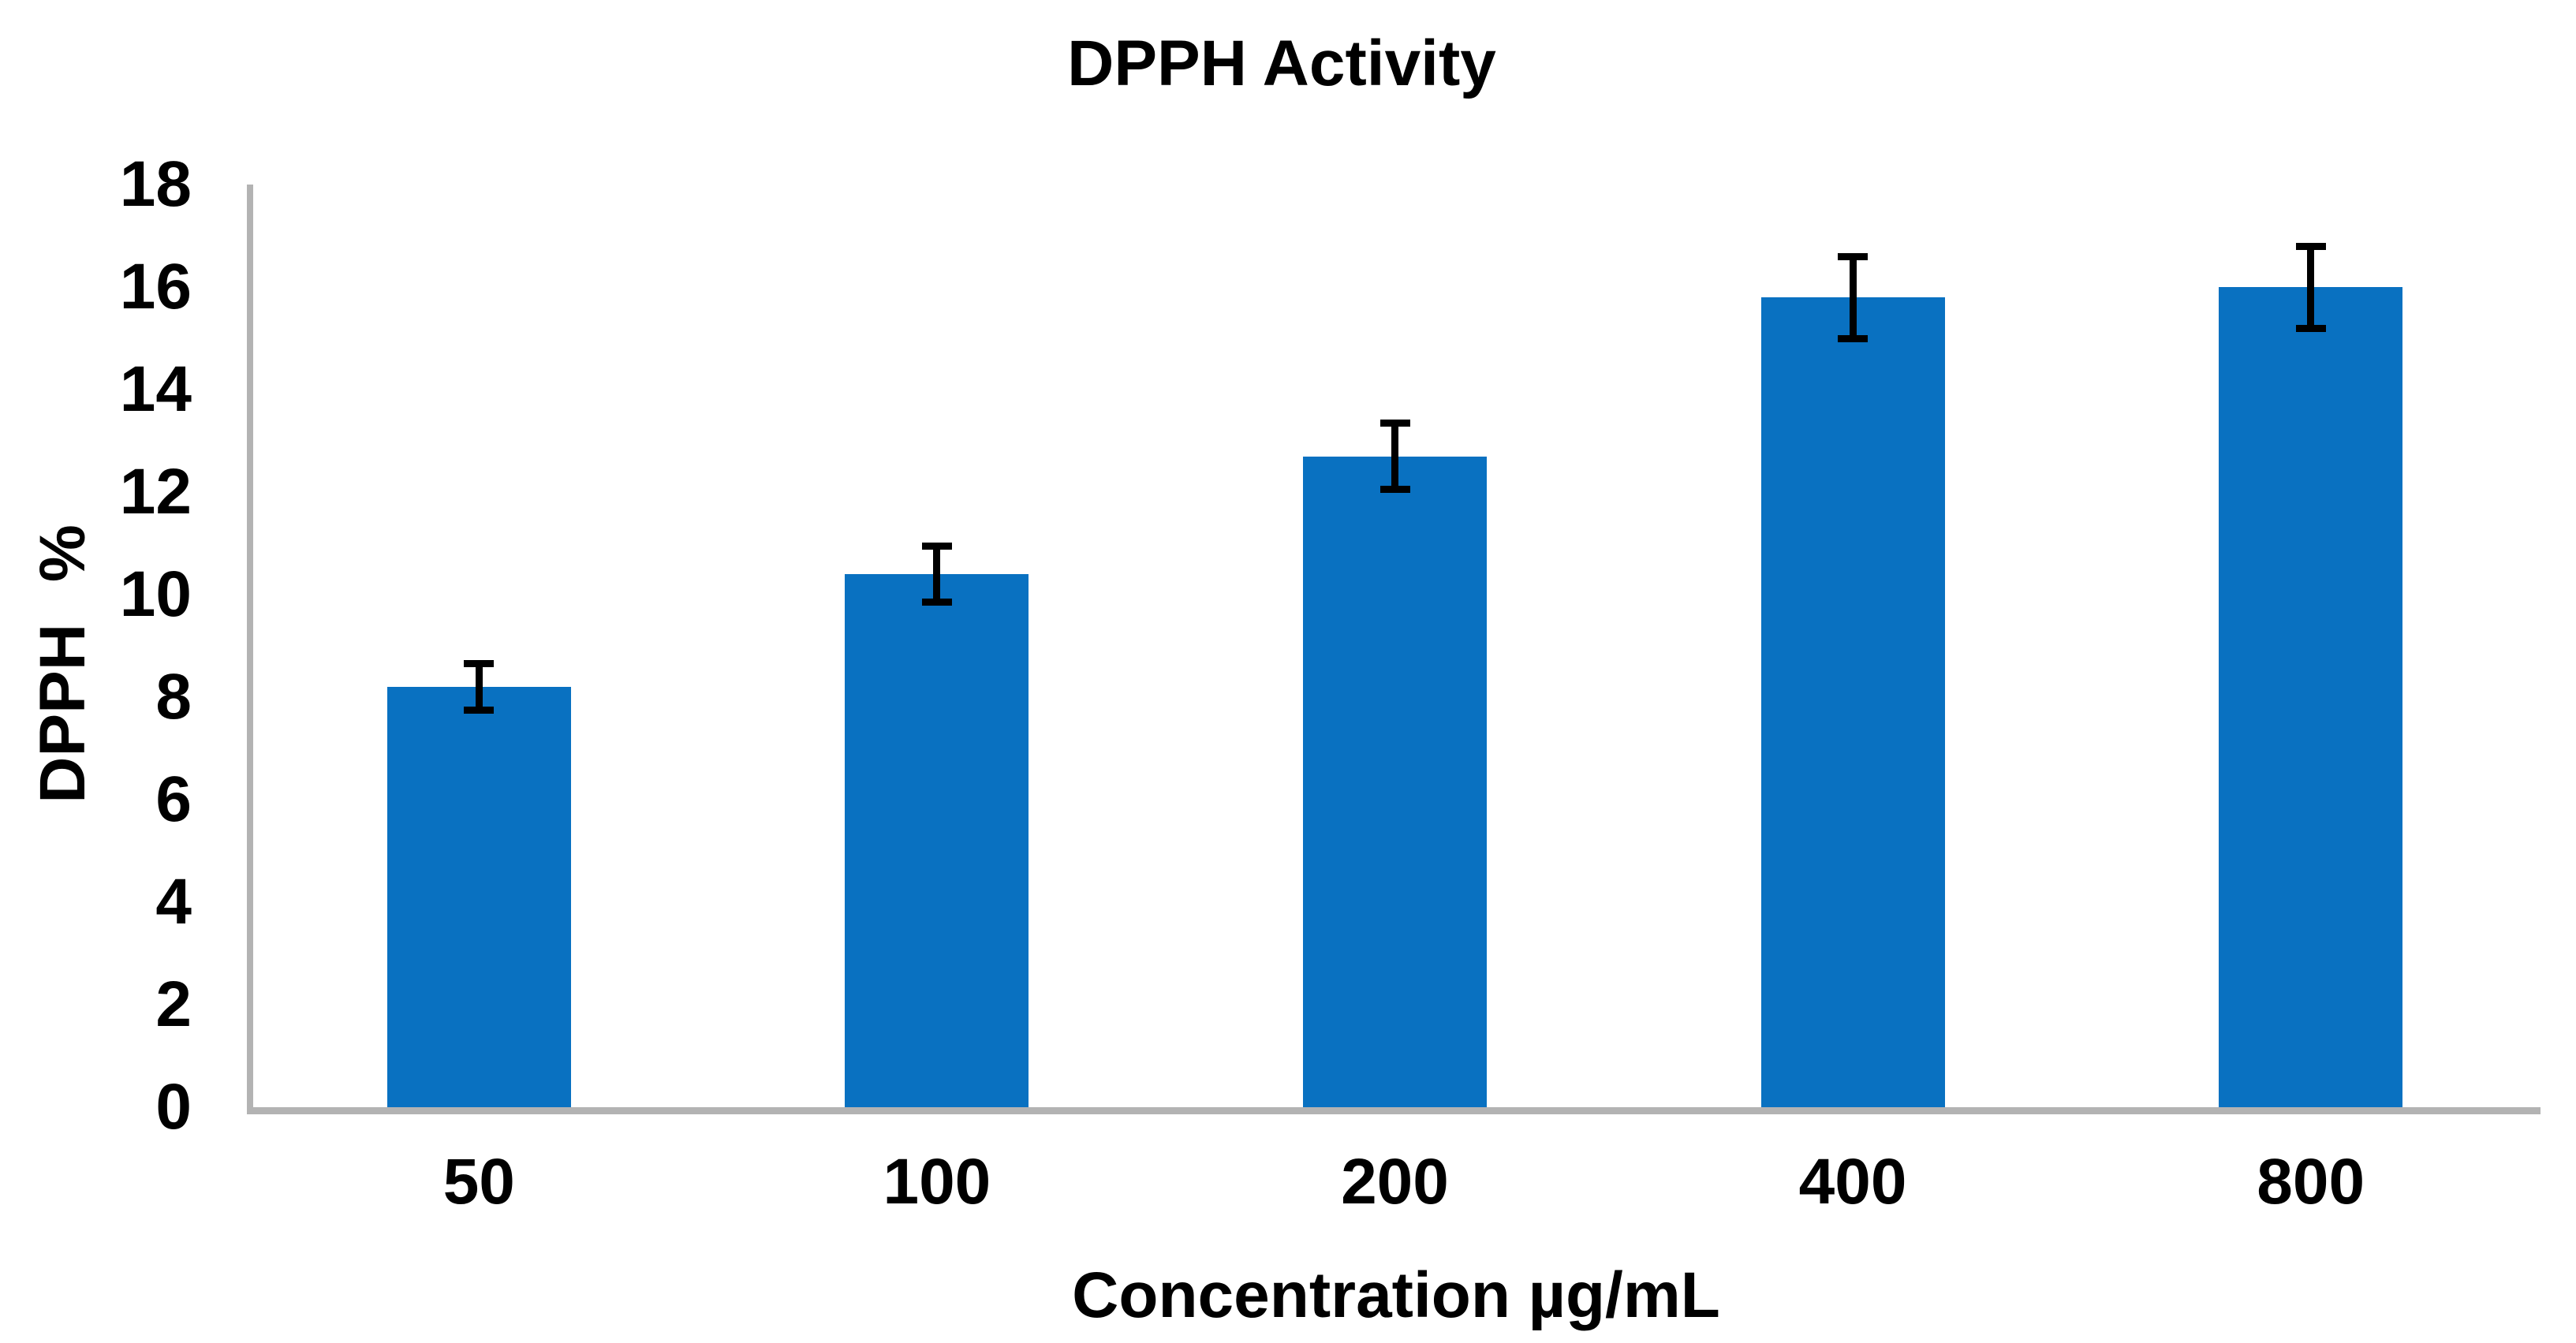 The height and width of the screenshot is (1343, 2576). Describe the element at coordinates (155, 594) in the screenshot. I see `y-tick-label-10: 10` at that location.